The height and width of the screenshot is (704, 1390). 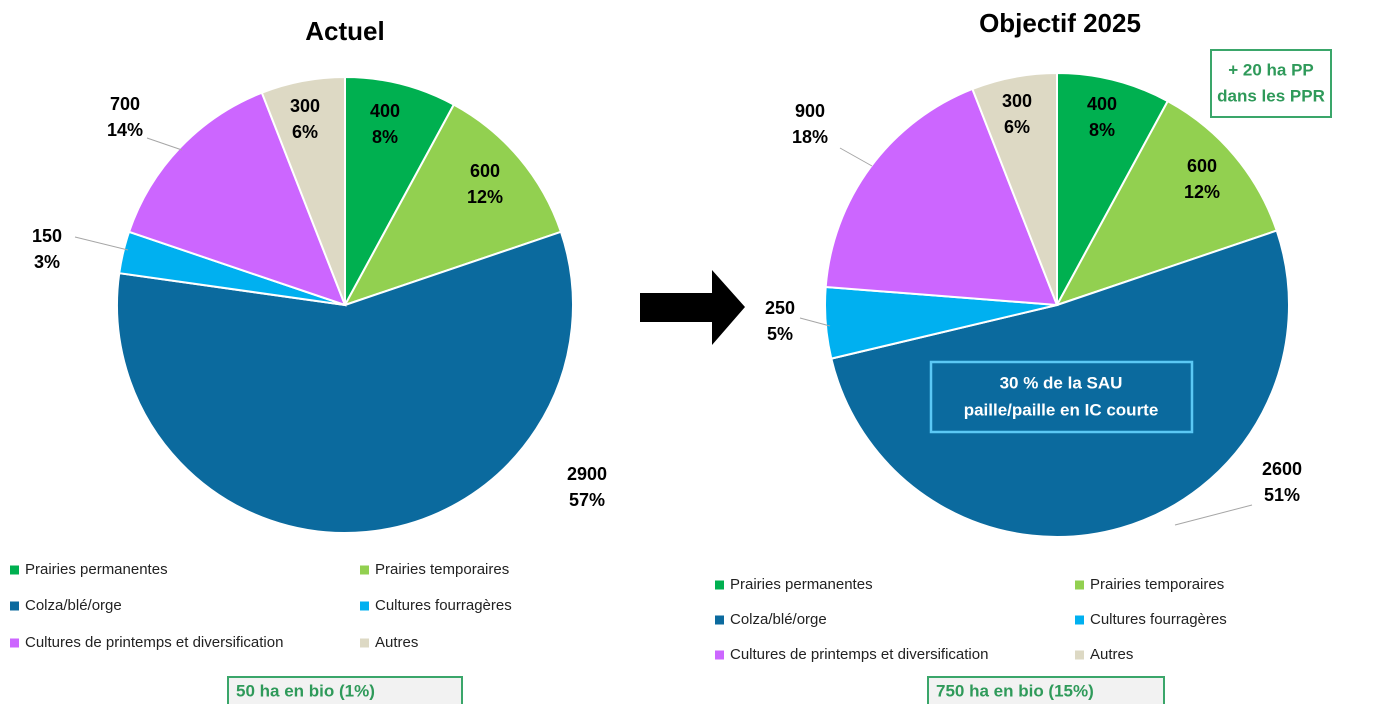 What do you see at coordinates (1282, 469) in the screenshot?
I see `value-label: 2600` at bounding box center [1282, 469].